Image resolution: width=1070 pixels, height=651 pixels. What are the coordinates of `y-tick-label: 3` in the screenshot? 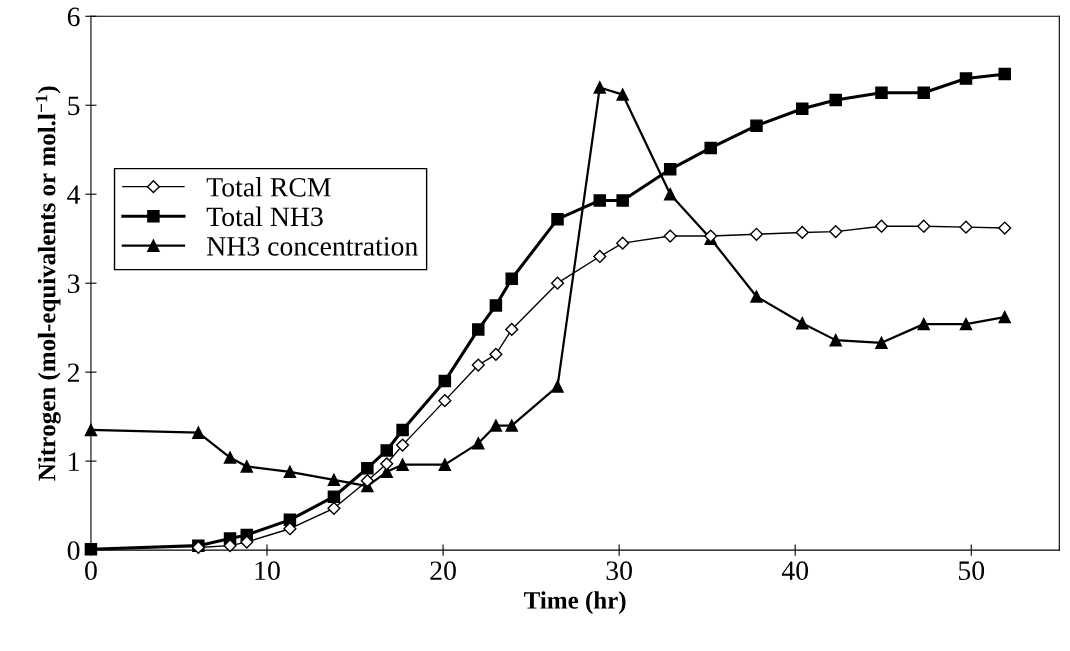 It's located at (73, 284).